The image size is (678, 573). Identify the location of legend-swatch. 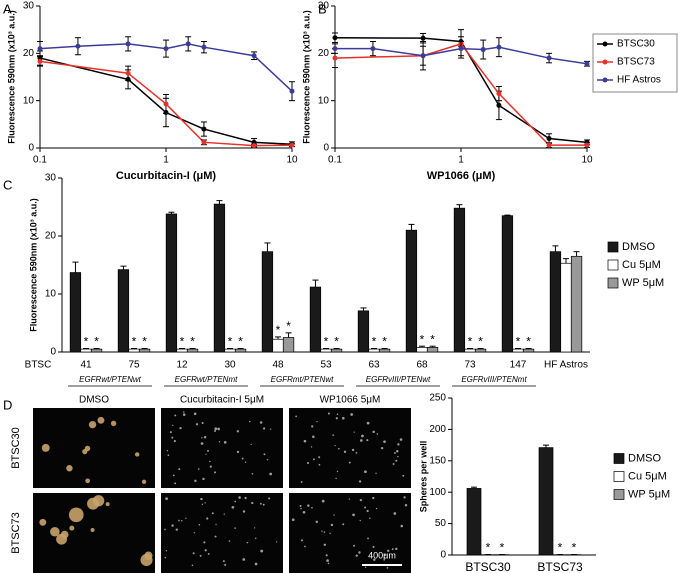
(613, 247).